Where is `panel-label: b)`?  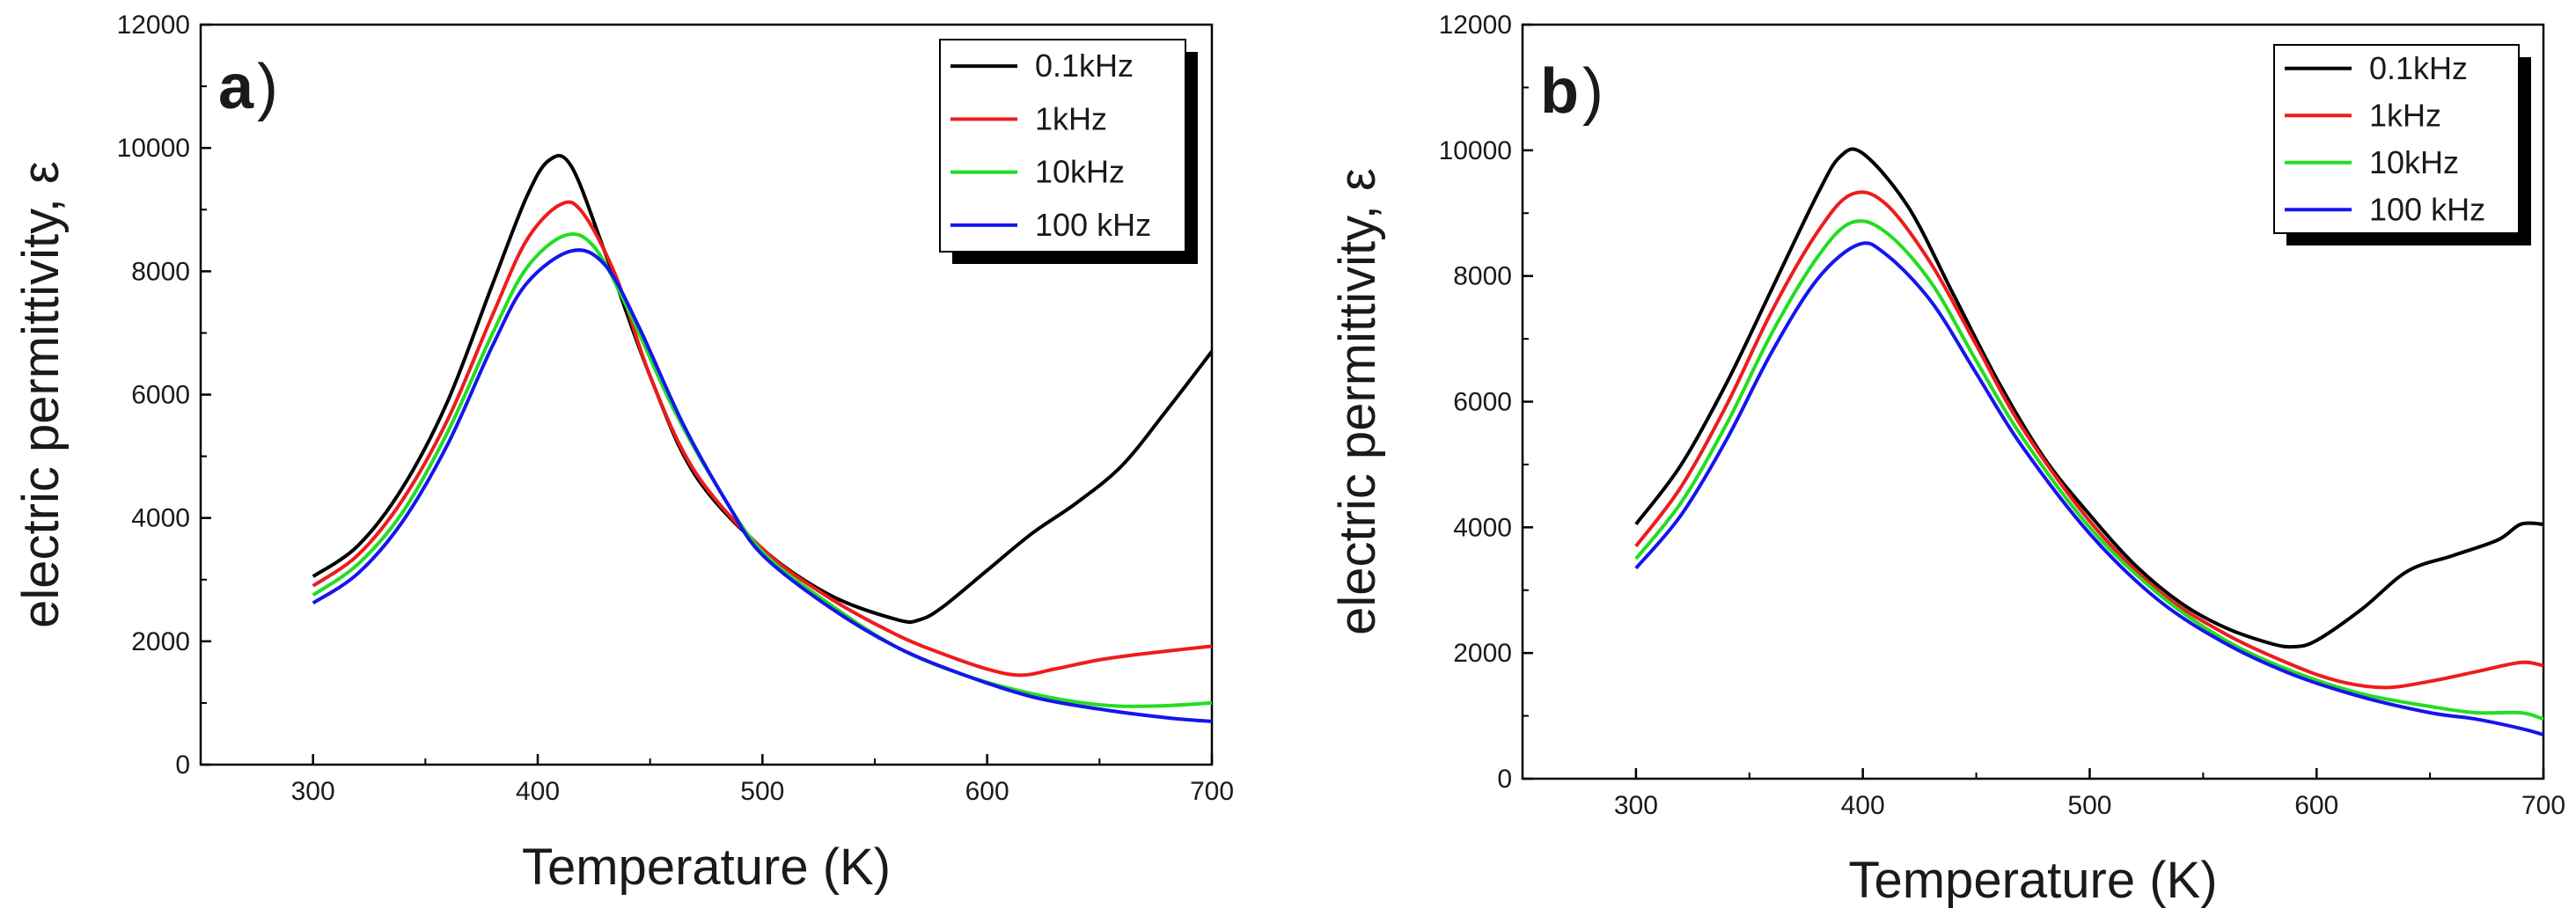
panel-label: b) is located at coordinates (1572, 91).